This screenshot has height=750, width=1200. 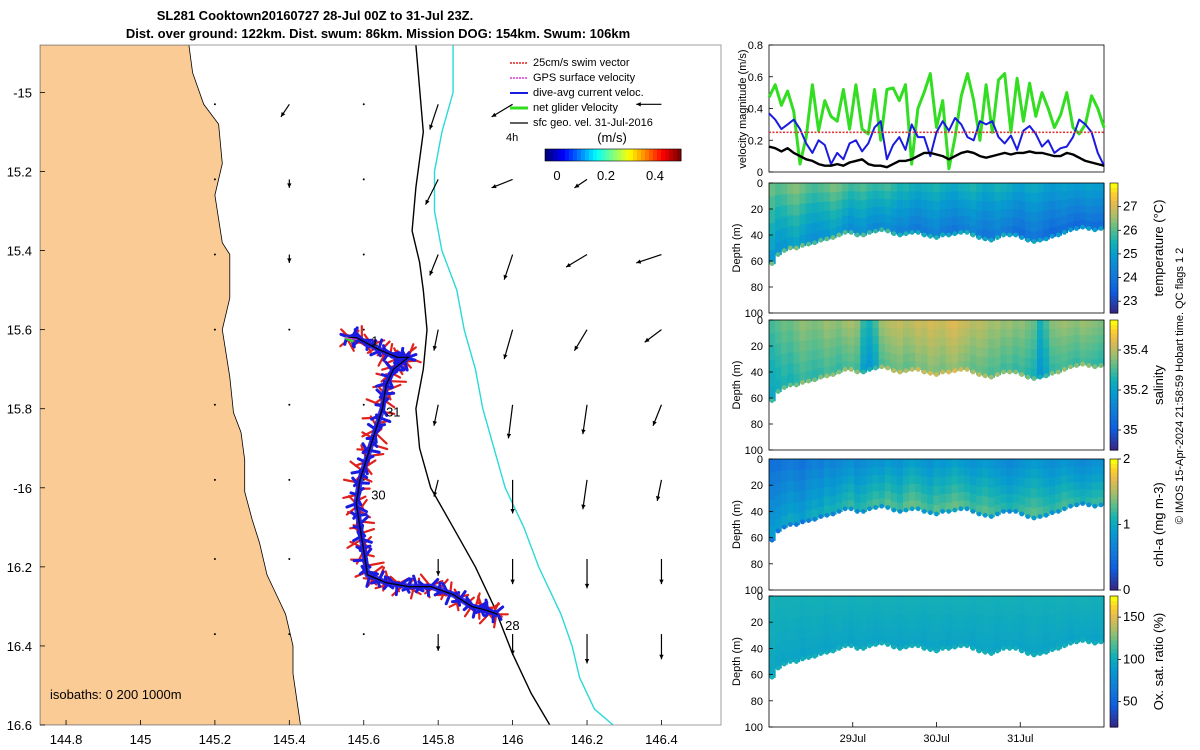 What do you see at coordinates (1135, 389) in the screenshot?
I see `colorbar-tick-label: 35.2` at bounding box center [1135, 389].